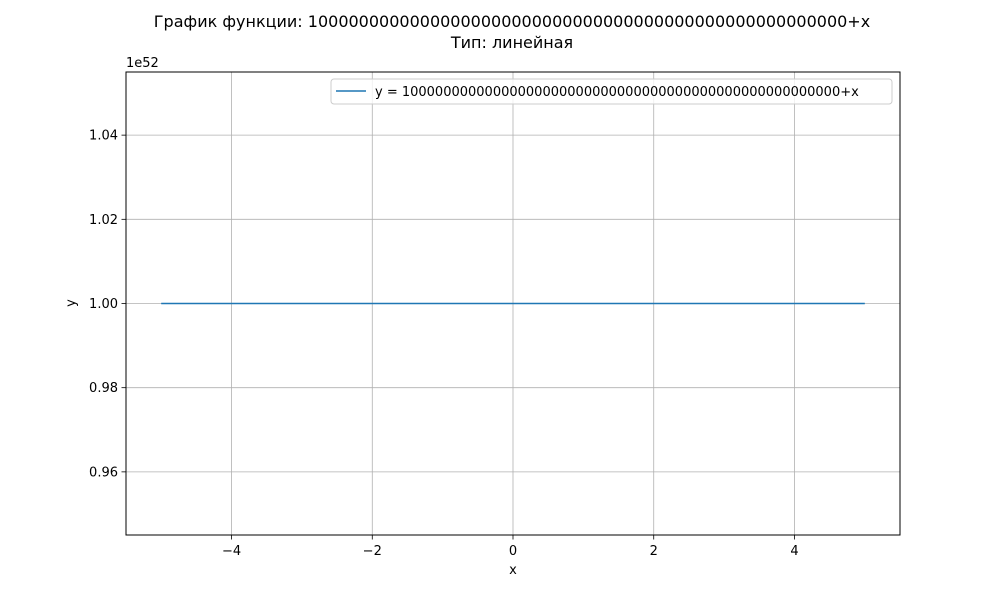  What do you see at coordinates (513, 551) in the screenshot?
I see `x-tick-label: 0` at bounding box center [513, 551].